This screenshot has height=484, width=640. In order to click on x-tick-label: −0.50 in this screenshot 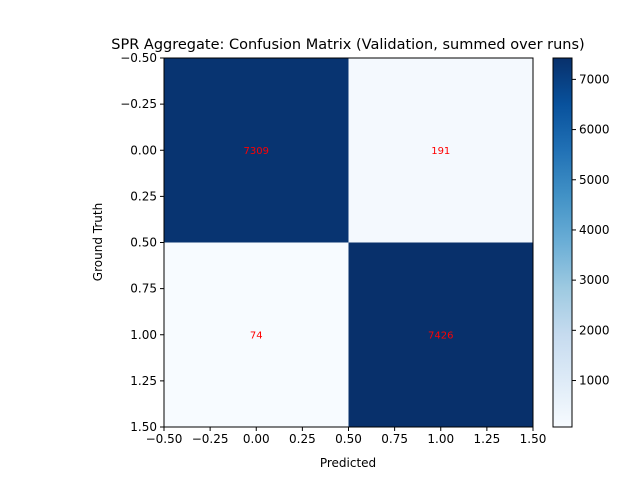, I will do `click(164, 439)`.